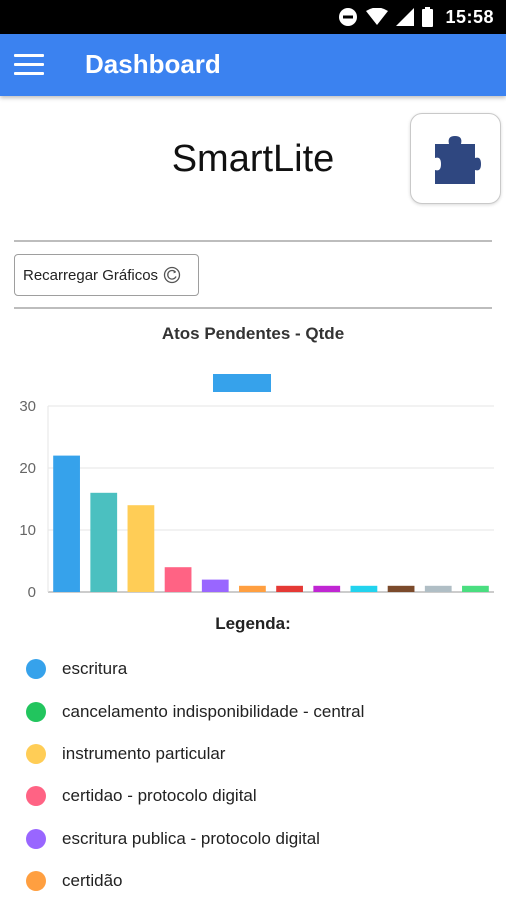 This screenshot has width=506, height=902. I want to click on legend-item: instrumento particular, so click(195, 754).